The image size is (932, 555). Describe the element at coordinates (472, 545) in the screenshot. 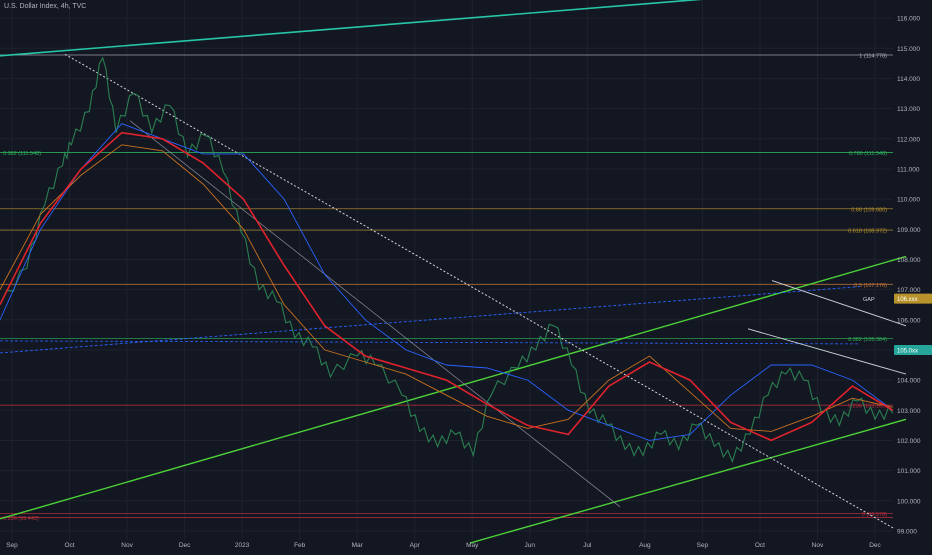

I see `x-tick-label: May` at that location.